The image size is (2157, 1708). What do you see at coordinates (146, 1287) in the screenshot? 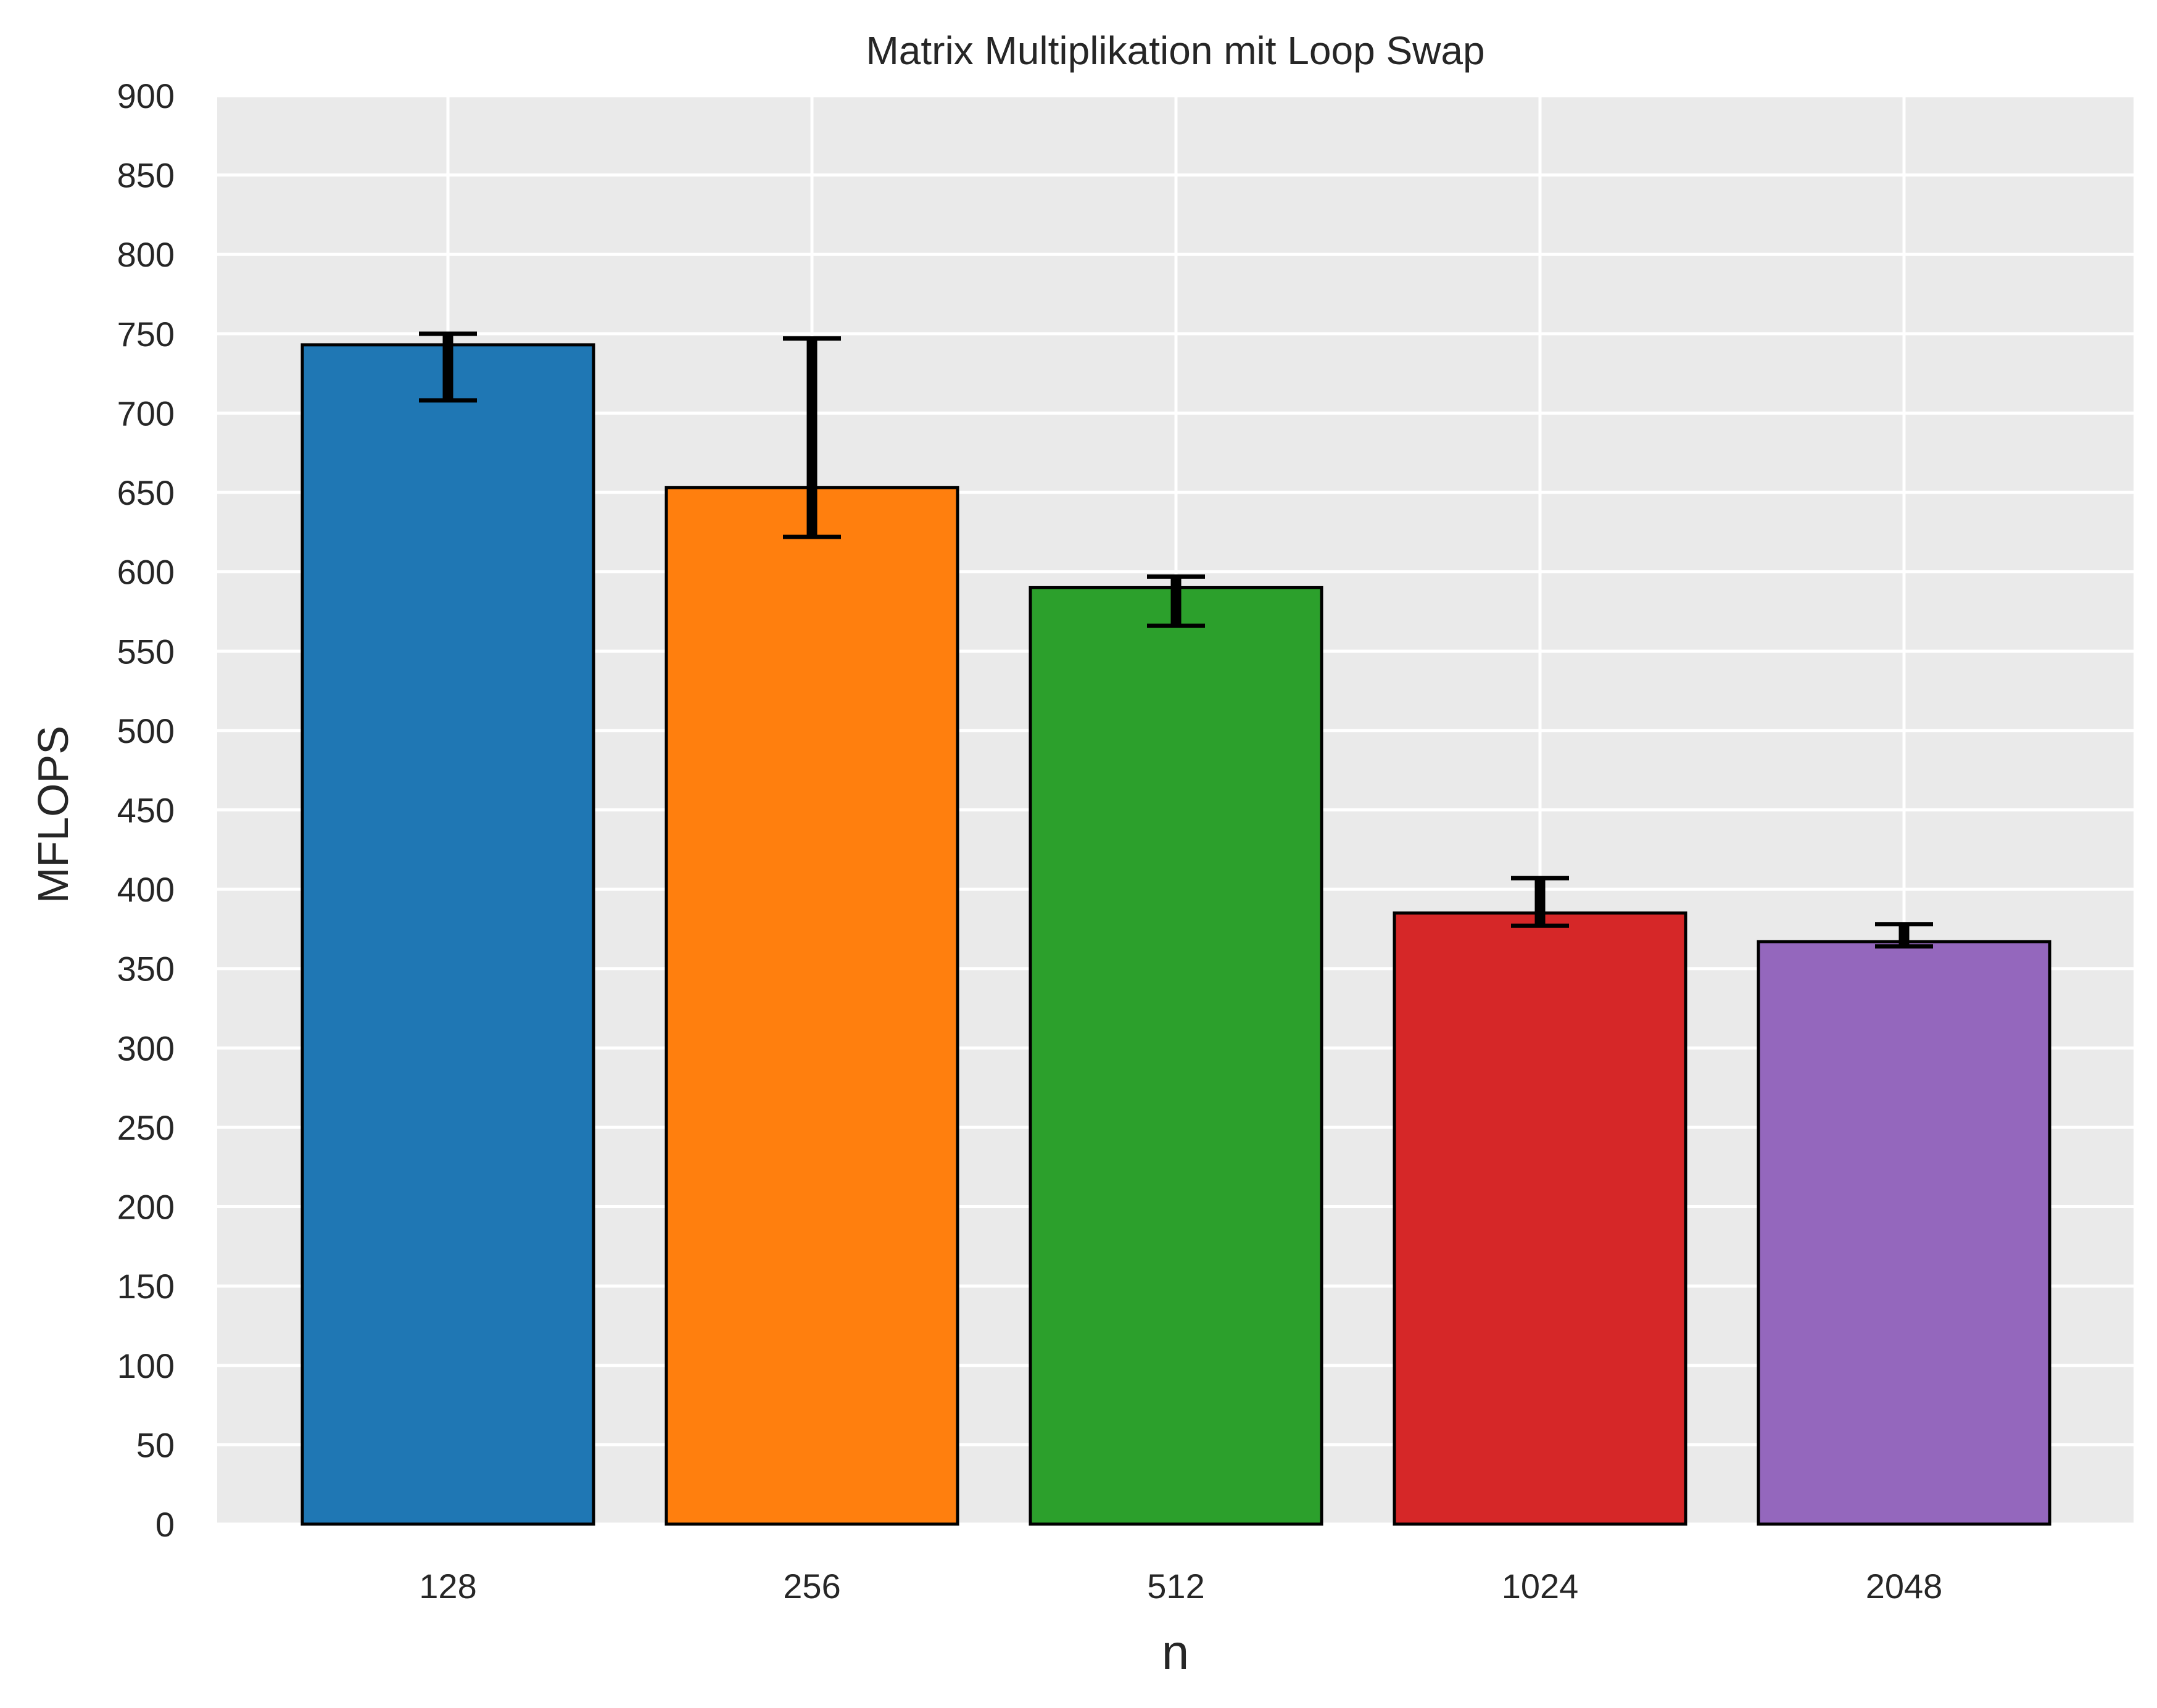
I see `y-tick-label: 150` at bounding box center [146, 1287].